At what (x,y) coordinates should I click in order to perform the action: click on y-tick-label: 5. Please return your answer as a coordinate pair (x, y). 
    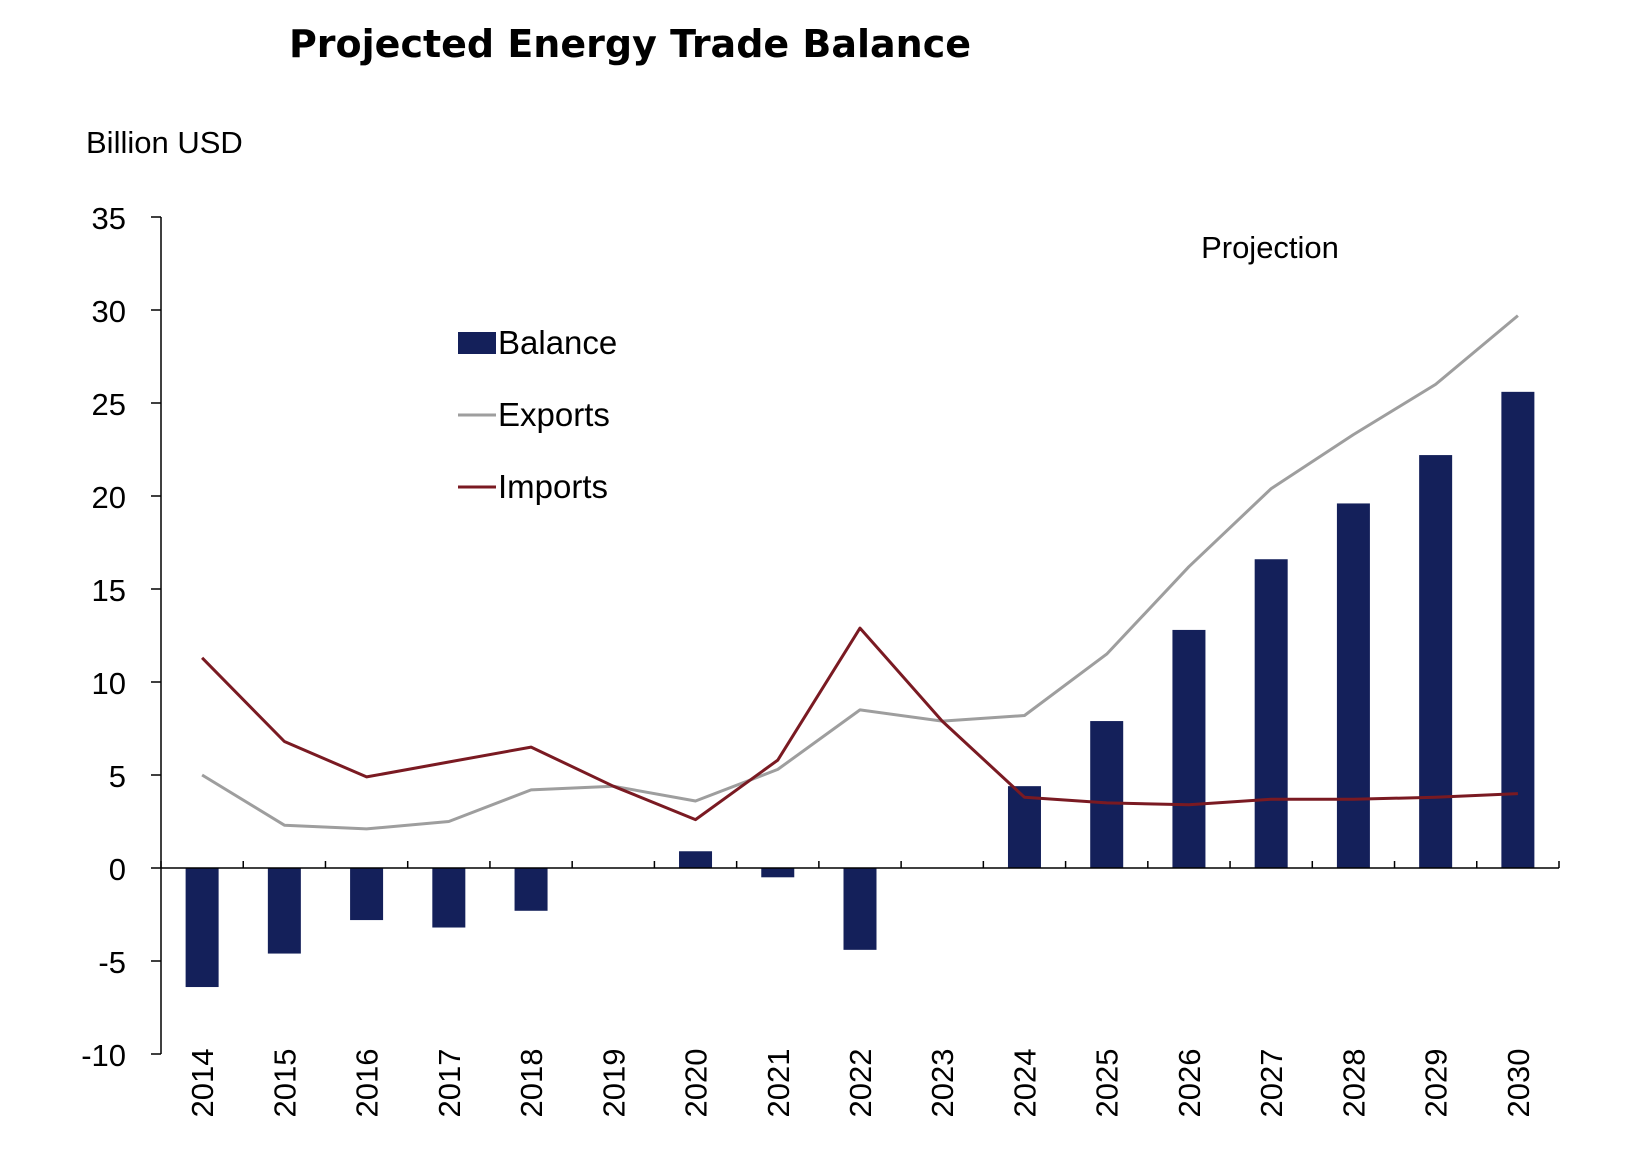
    Looking at the image, I should click on (117, 776).